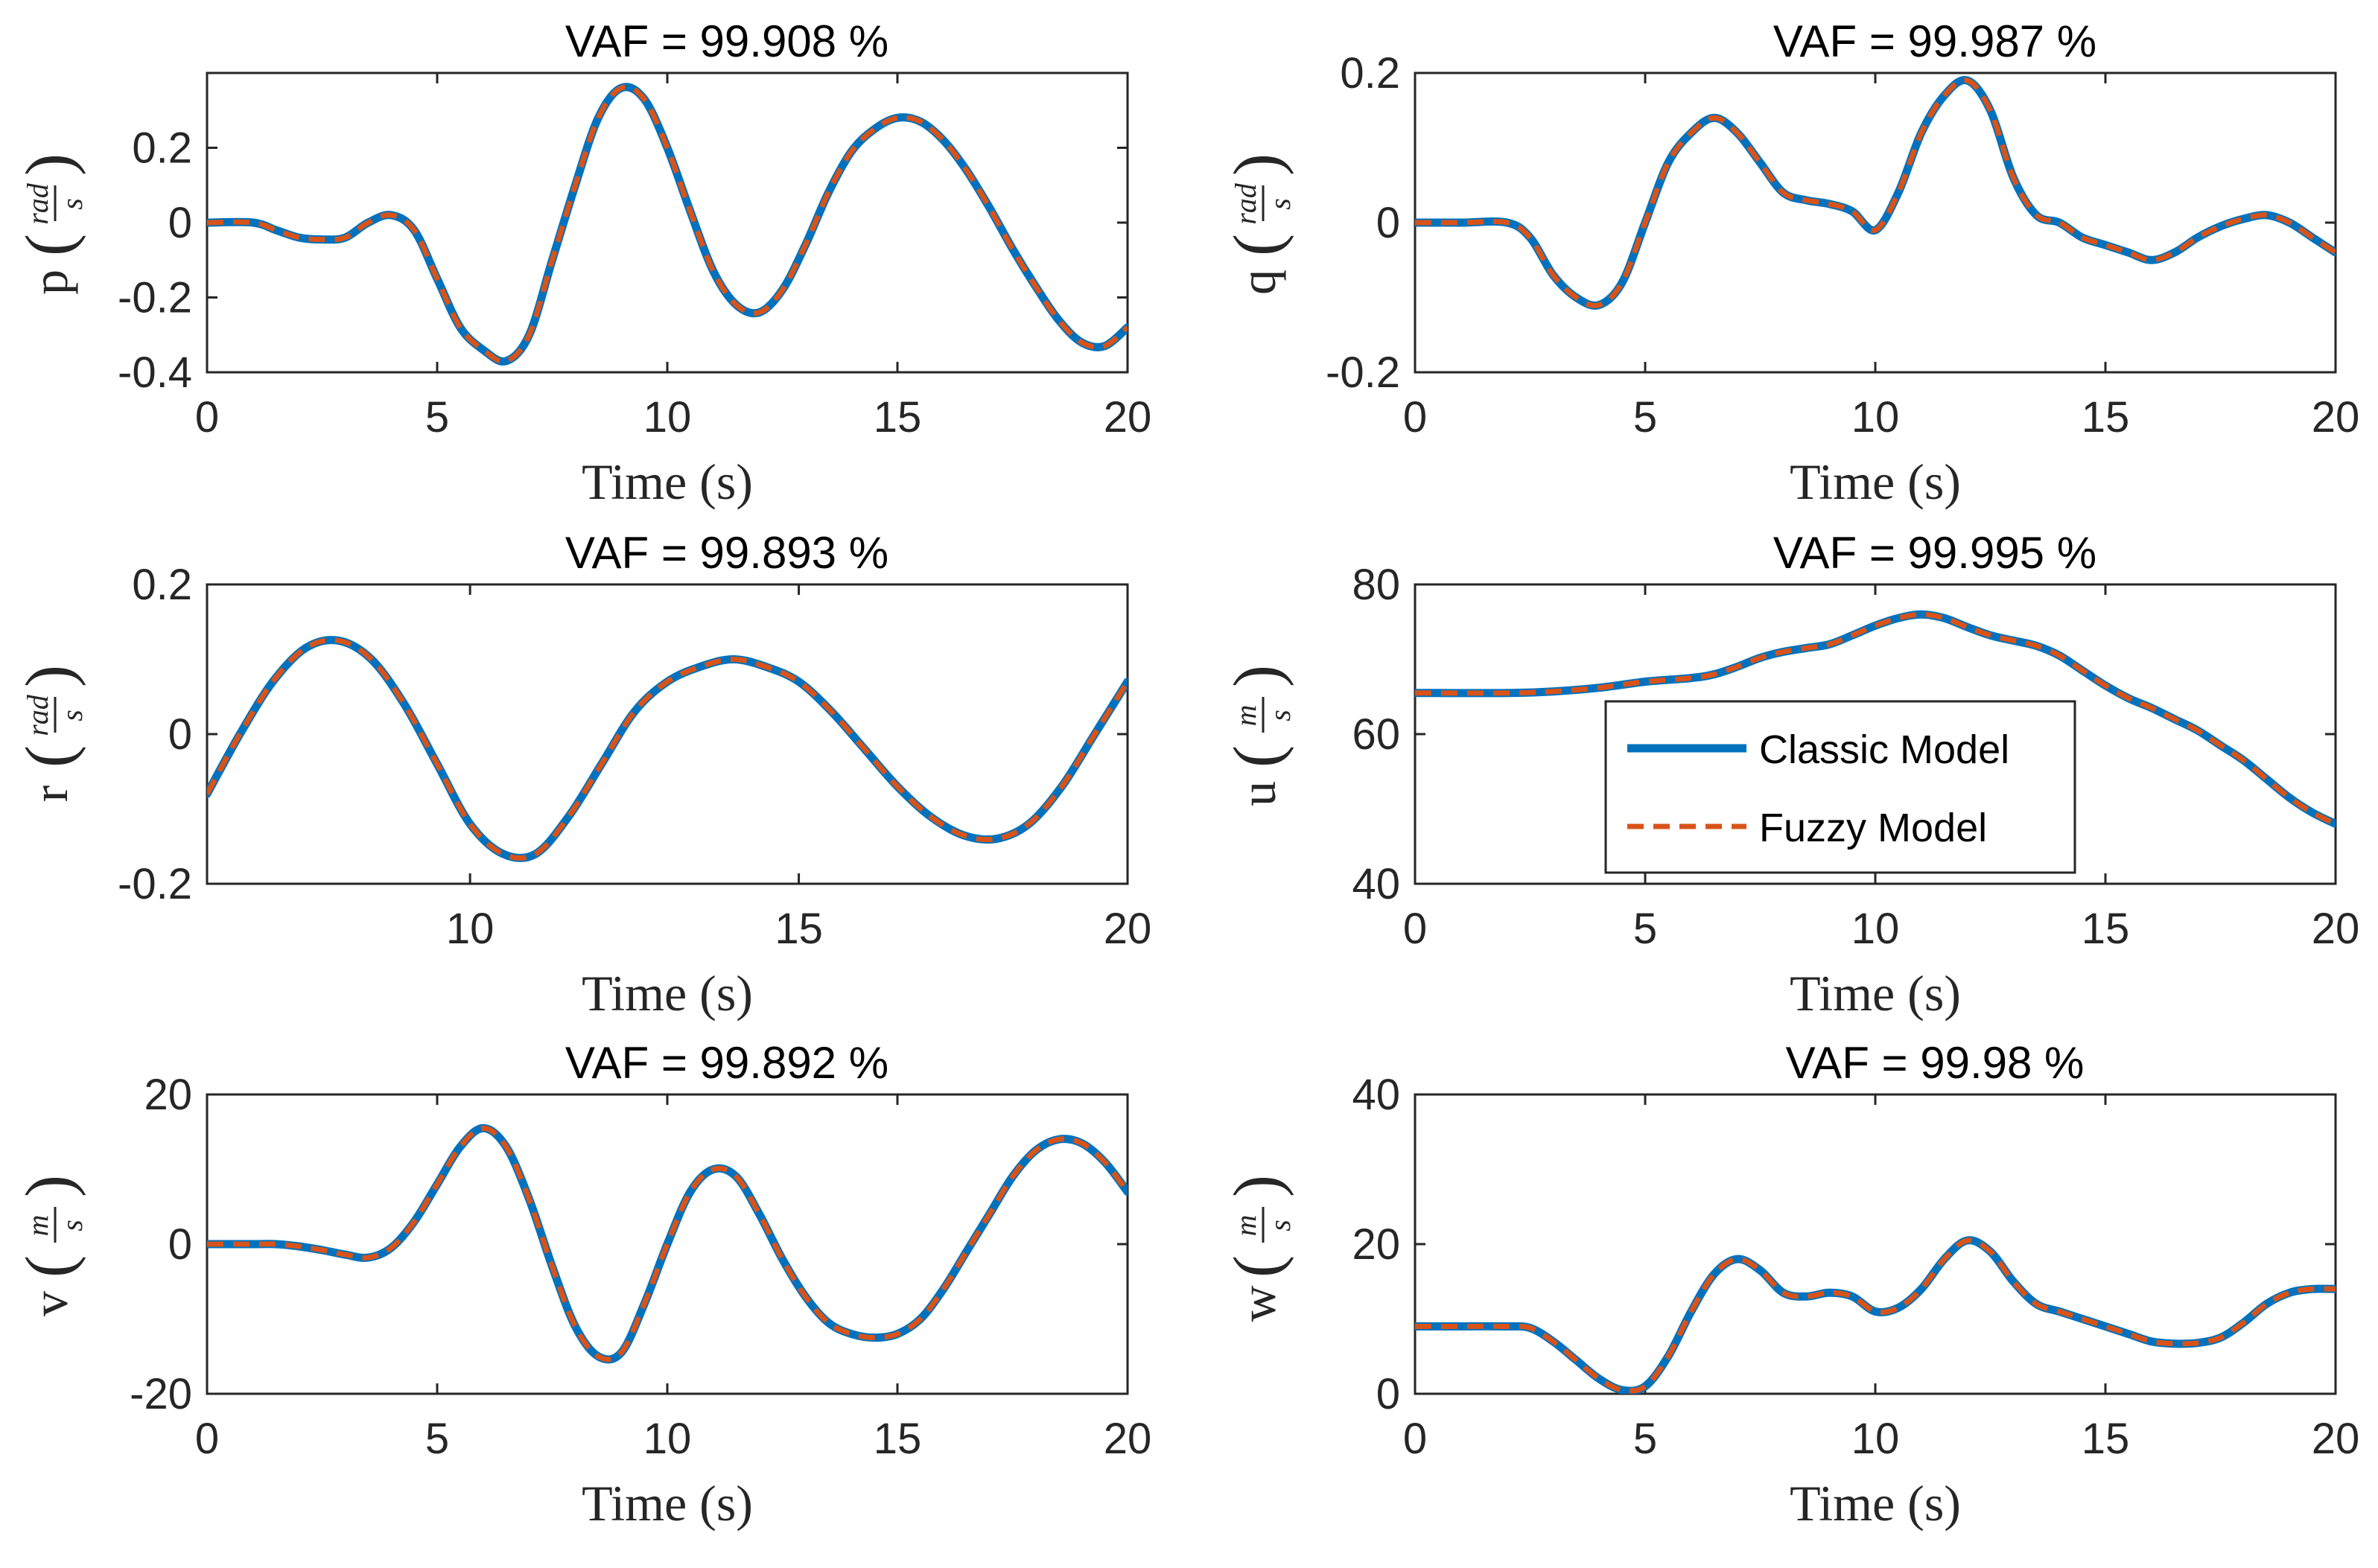 The image size is (2378, 1568). Describe the element at coordinates (1873, 828) in the screenshot. I see `legend-fuzzy-label: Fuzzy Model` at that location.